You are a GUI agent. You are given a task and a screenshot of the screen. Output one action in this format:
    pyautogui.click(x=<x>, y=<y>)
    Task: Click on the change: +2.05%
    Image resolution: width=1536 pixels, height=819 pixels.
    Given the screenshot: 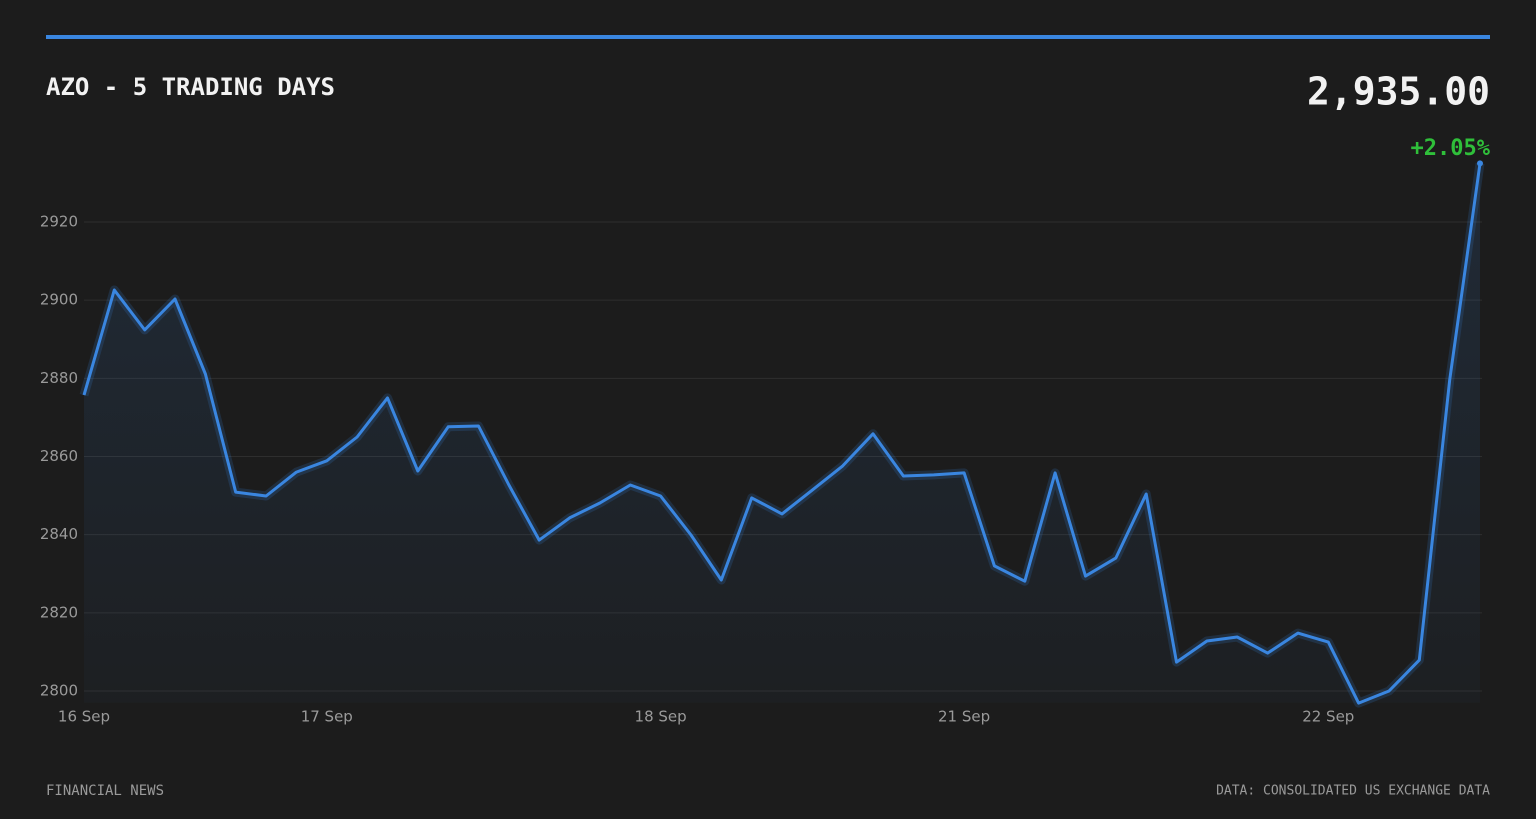 What is the action you would take?
    pyautogui.click(x=1451, y=148)
    